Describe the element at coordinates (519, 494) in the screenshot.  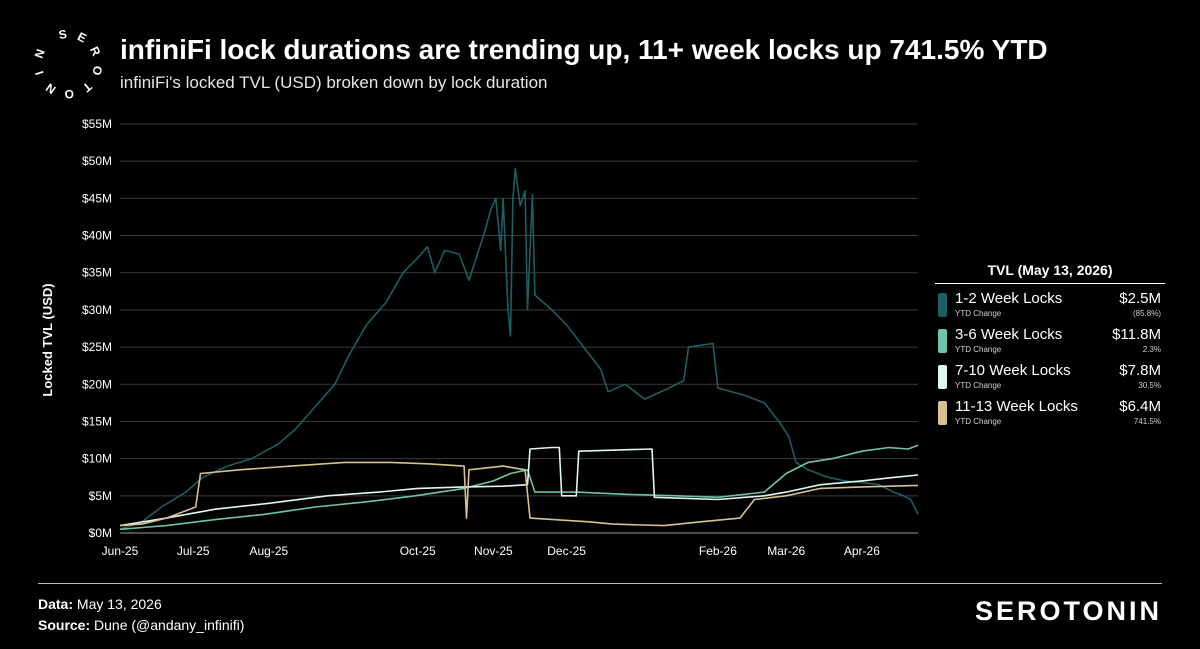
I see `series-line-11-13-week-locks` at that location.